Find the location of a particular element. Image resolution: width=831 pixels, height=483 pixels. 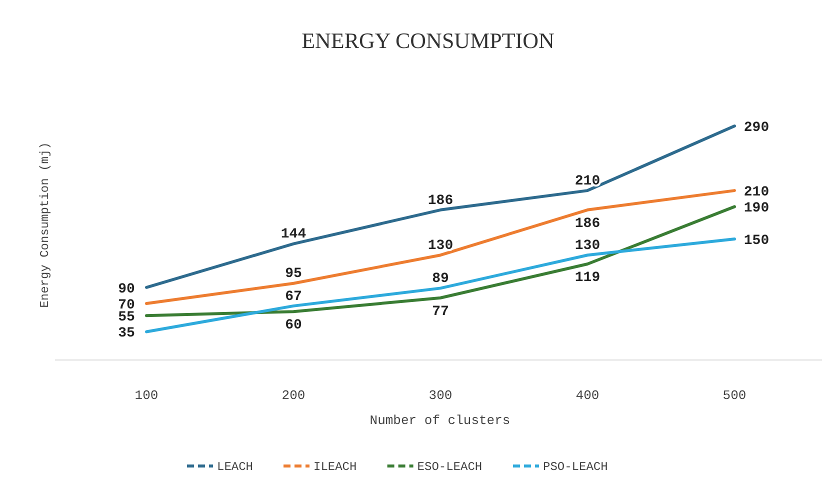

x-tick-label: 400 is located at coordinates (588, 396).